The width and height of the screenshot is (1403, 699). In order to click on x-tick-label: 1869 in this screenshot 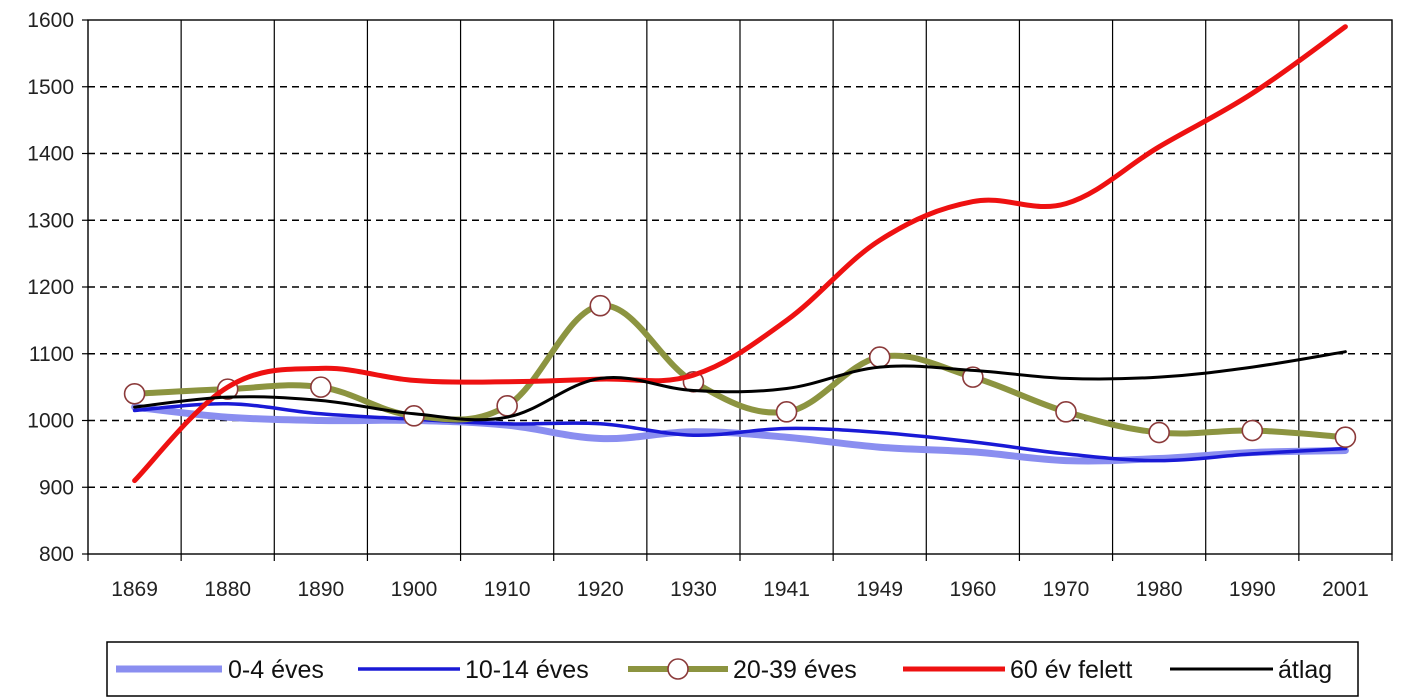, I will do `click(134, 589)`.